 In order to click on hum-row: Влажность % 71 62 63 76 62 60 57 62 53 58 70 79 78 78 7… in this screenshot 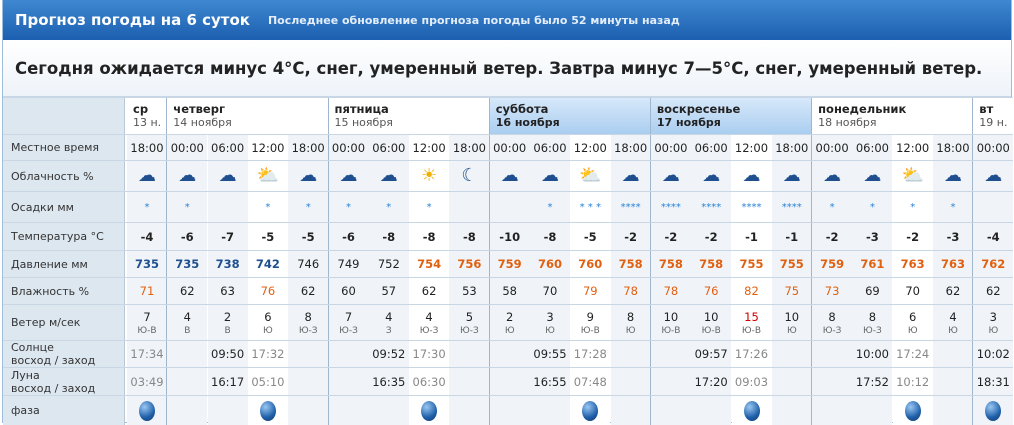, I will do `click(508, 290)`.